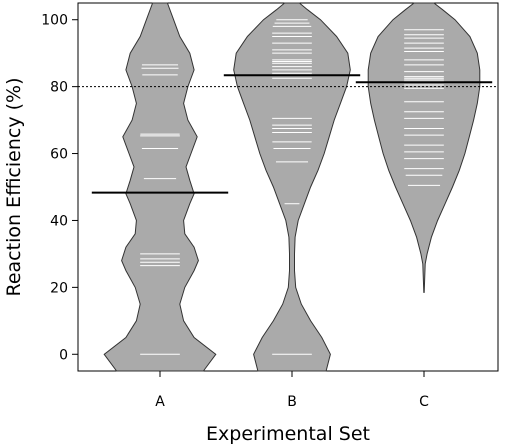  I want to click on bean-shape-C, so click(424, 147).